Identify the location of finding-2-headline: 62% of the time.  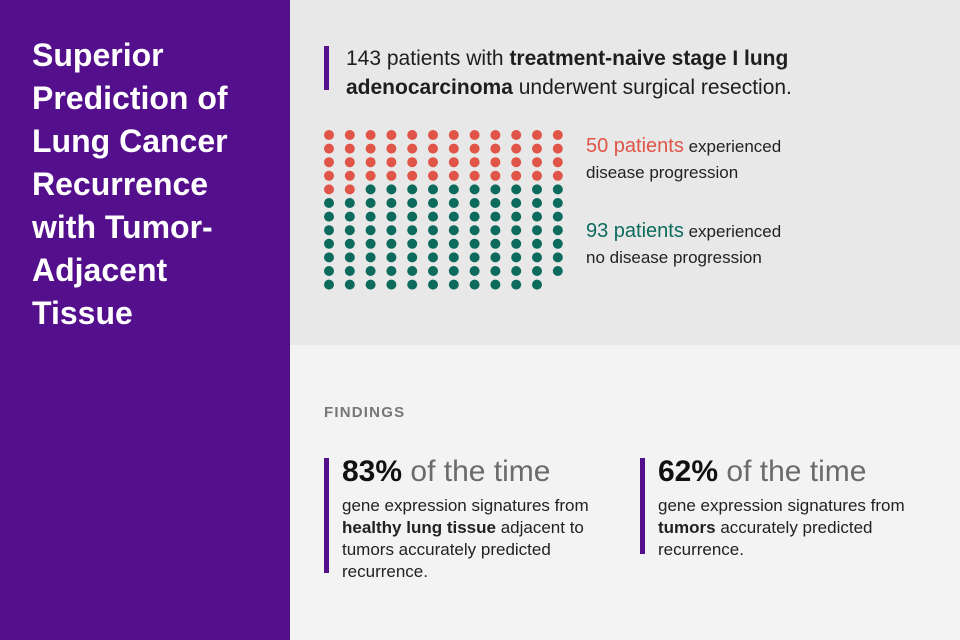
(798, 472).